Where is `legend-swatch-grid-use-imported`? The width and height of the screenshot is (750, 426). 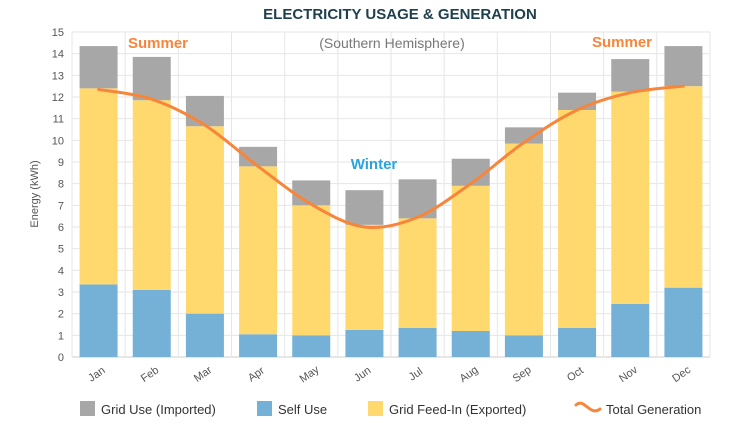 legend-swatch-grid-use-imported is located at coordinates (87, 408).